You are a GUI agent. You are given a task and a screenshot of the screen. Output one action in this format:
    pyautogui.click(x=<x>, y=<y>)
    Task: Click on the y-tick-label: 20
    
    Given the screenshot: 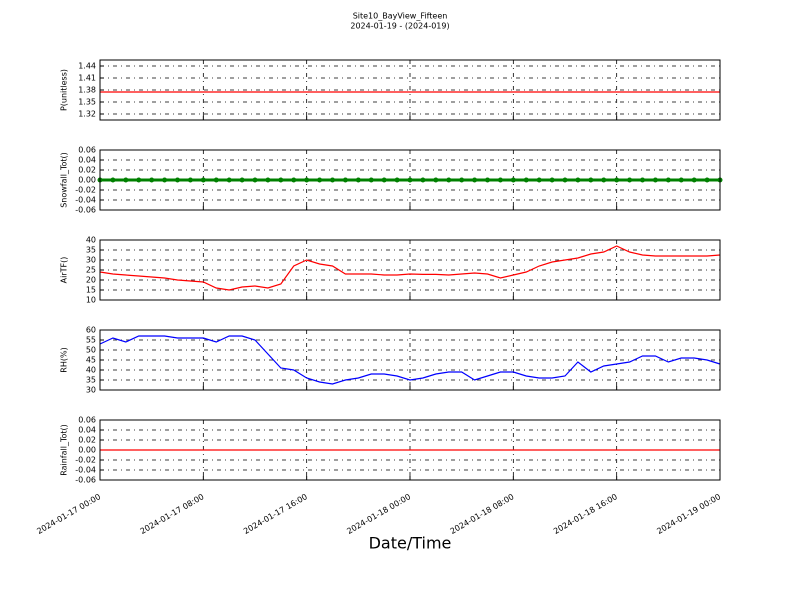 What is the action you would take?
    pyautogui.click(x=91, y=280)
    